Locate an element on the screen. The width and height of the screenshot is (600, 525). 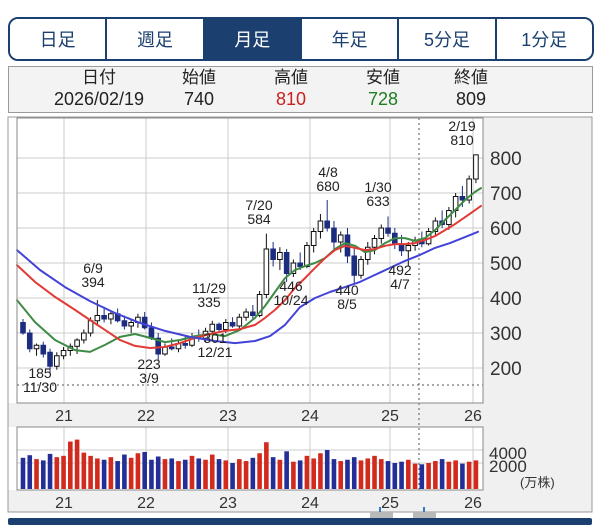
annotation: 440 is located at coordinates (347, 290).